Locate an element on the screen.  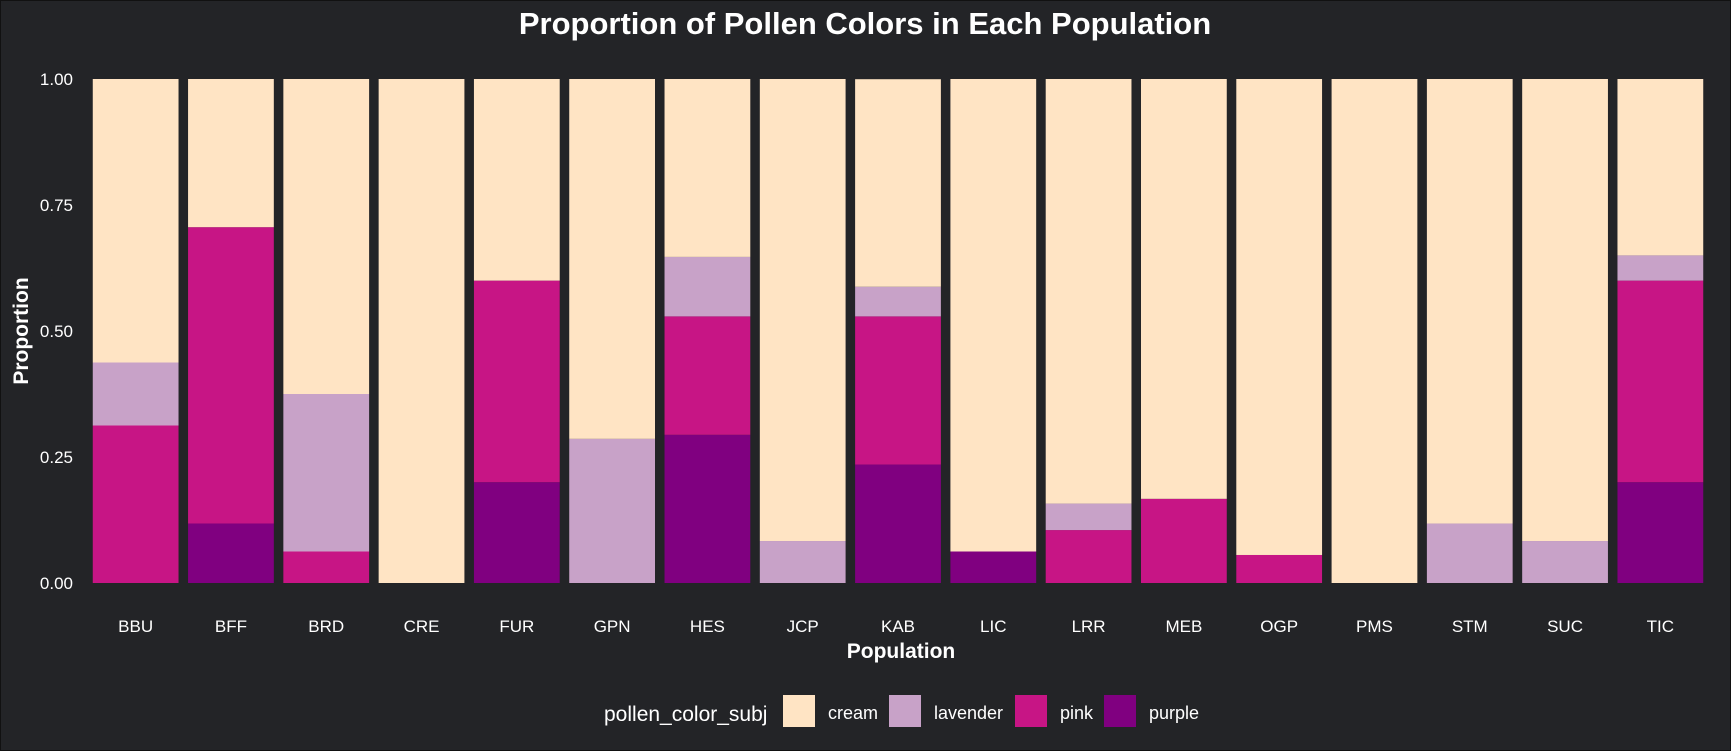
bar-kab-cream is located at coordinates (898, 183).